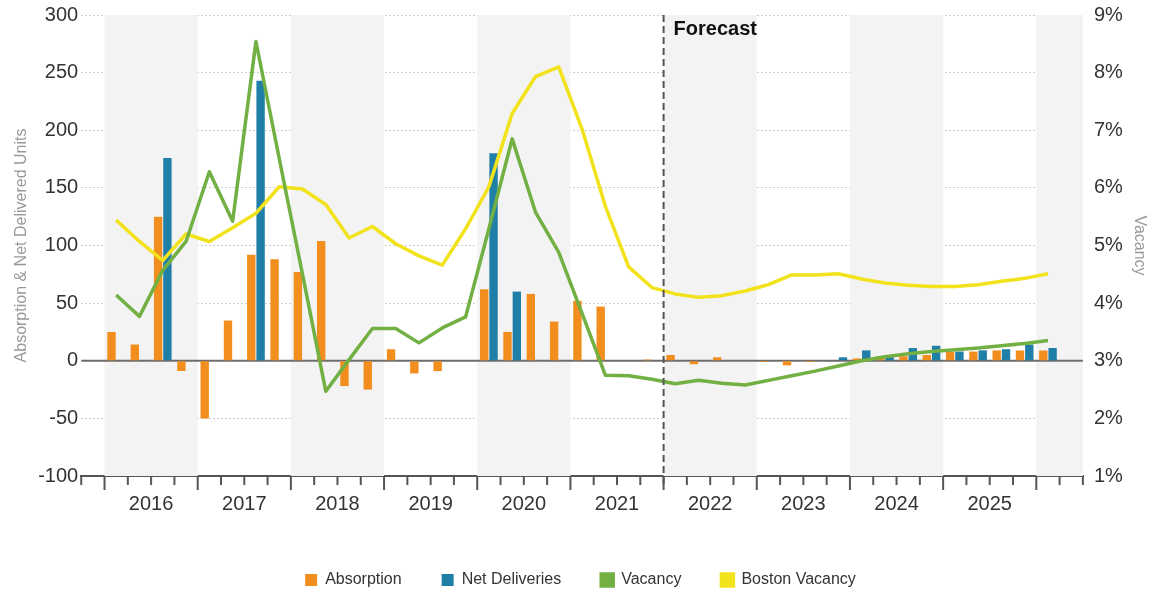  What do you see at coordinates (61, 244) in the screenshot?
I see `y-tick-label: 100` at bounding box center [61, 244].